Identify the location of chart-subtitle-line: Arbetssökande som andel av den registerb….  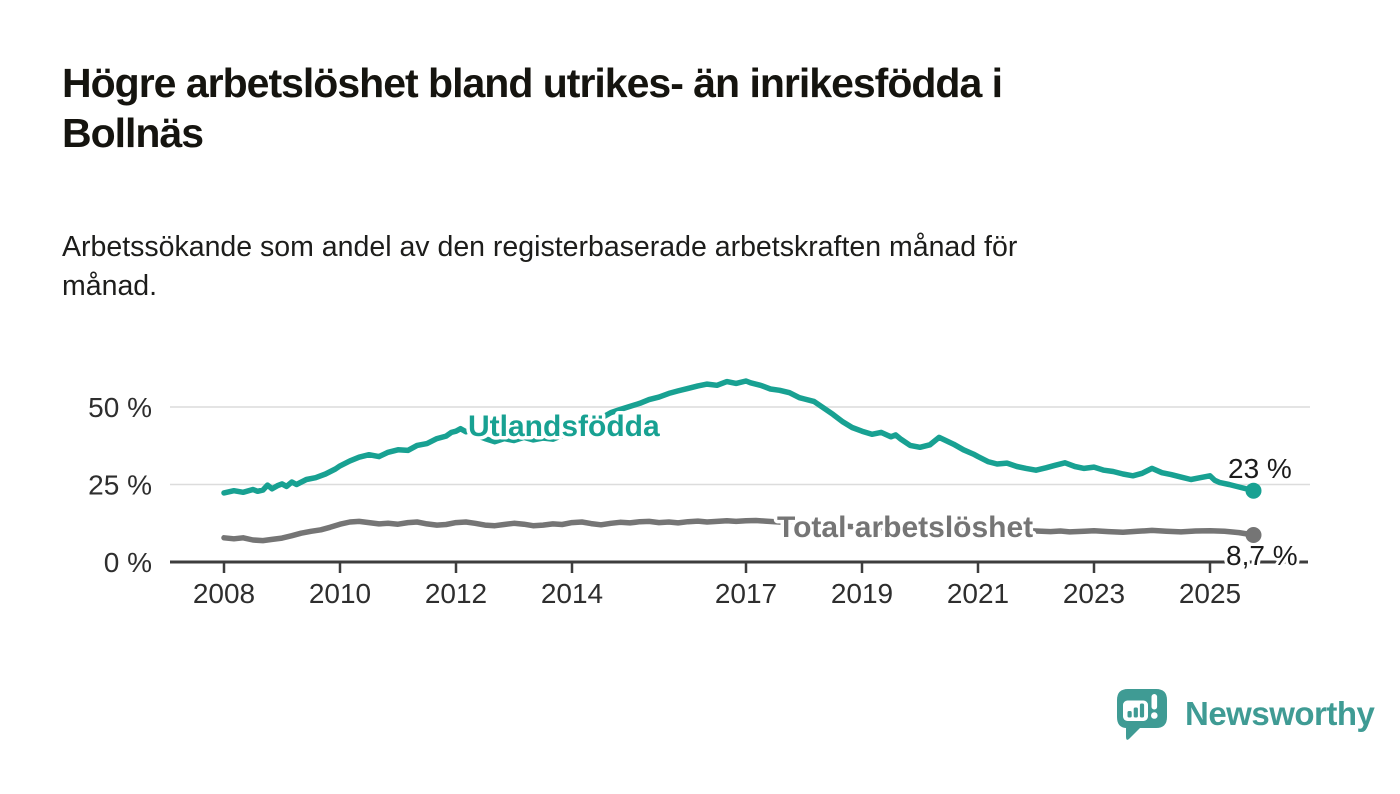
(540, 247).